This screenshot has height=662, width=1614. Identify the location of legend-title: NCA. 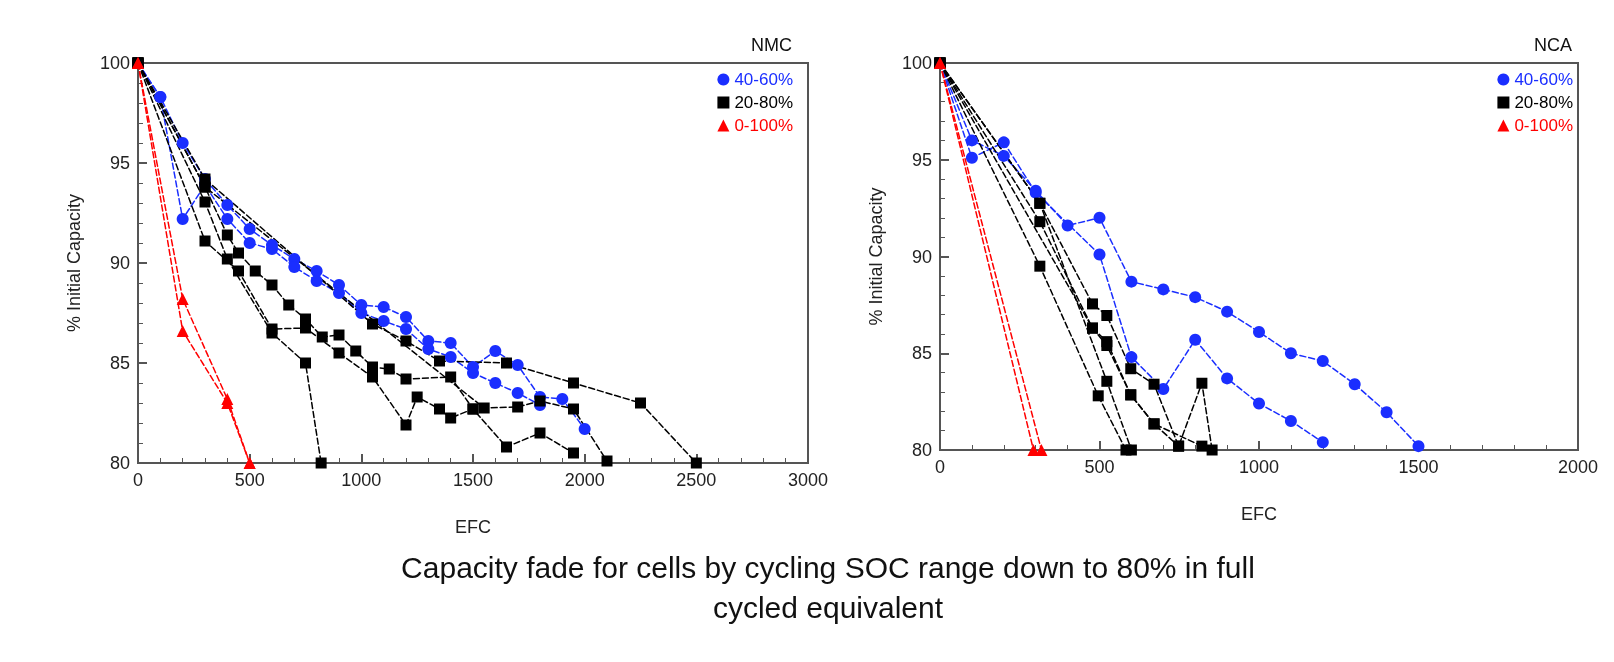
(1553, 45).